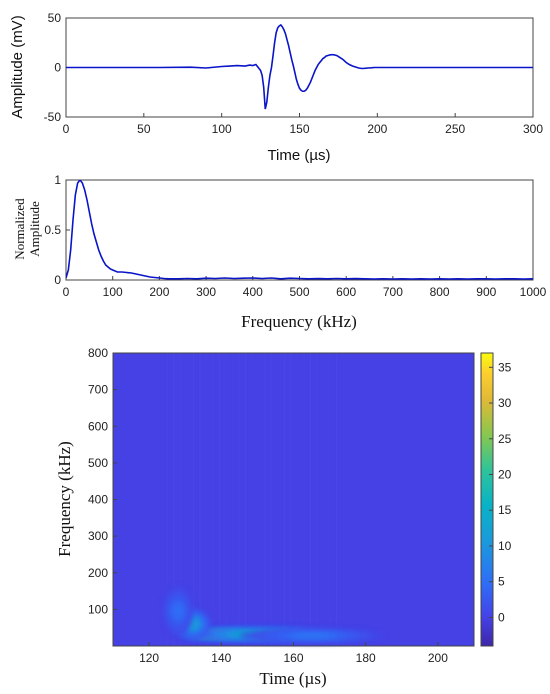 This screenshot has width=550, height=694. What do you see at coordinates (299, 66) in the screenshot?
I see `amplitude-series-line` at bounding box center [299, 66].